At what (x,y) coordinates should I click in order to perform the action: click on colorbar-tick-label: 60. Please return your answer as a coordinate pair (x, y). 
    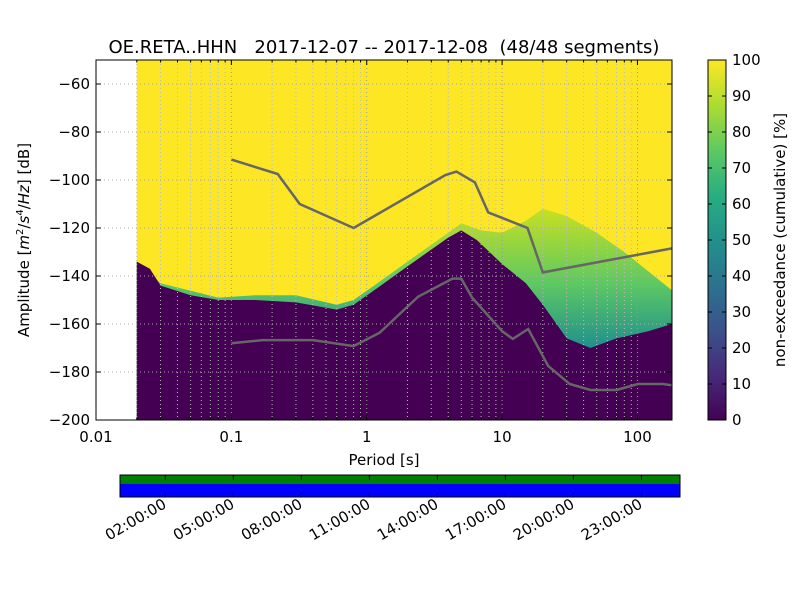
    Looking at the image, I should click on (741, 204).